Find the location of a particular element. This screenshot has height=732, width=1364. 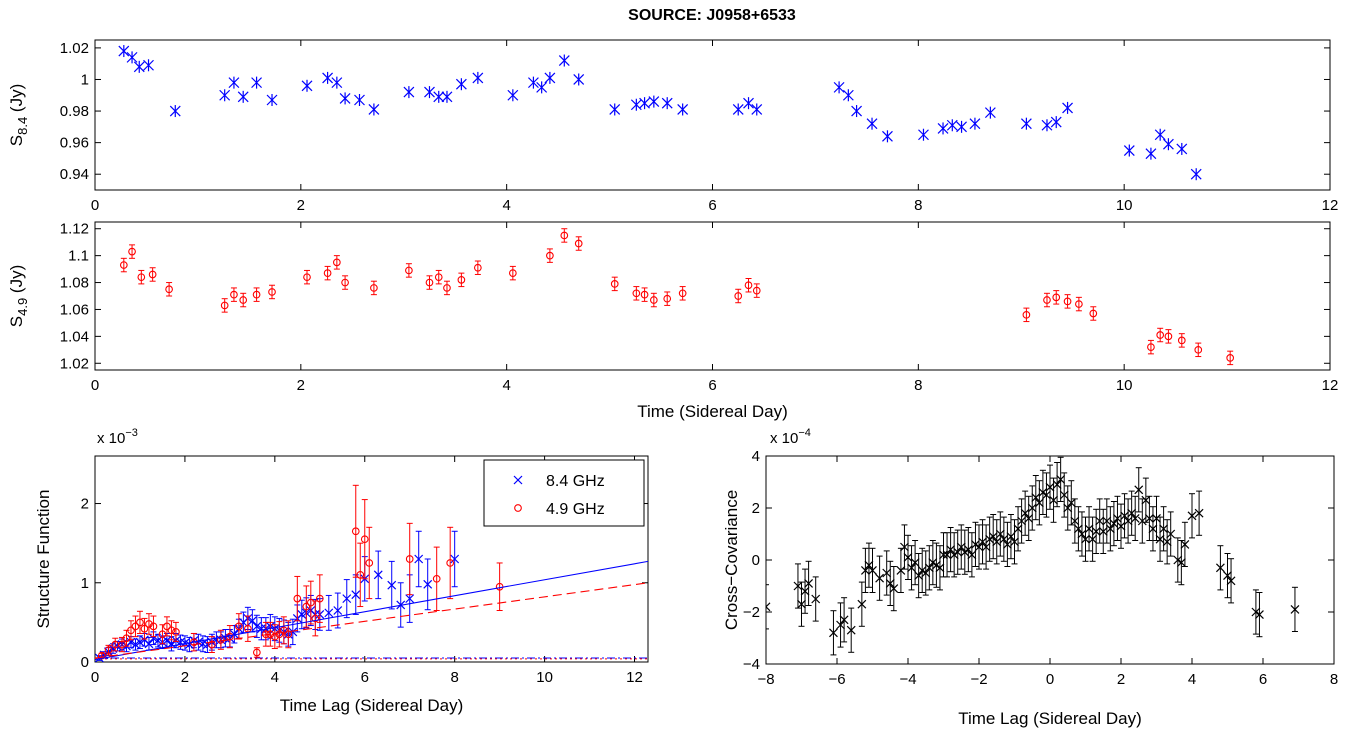

legend: 8.4 GHz 4.9 GHz is located at coordinates (564, 493).